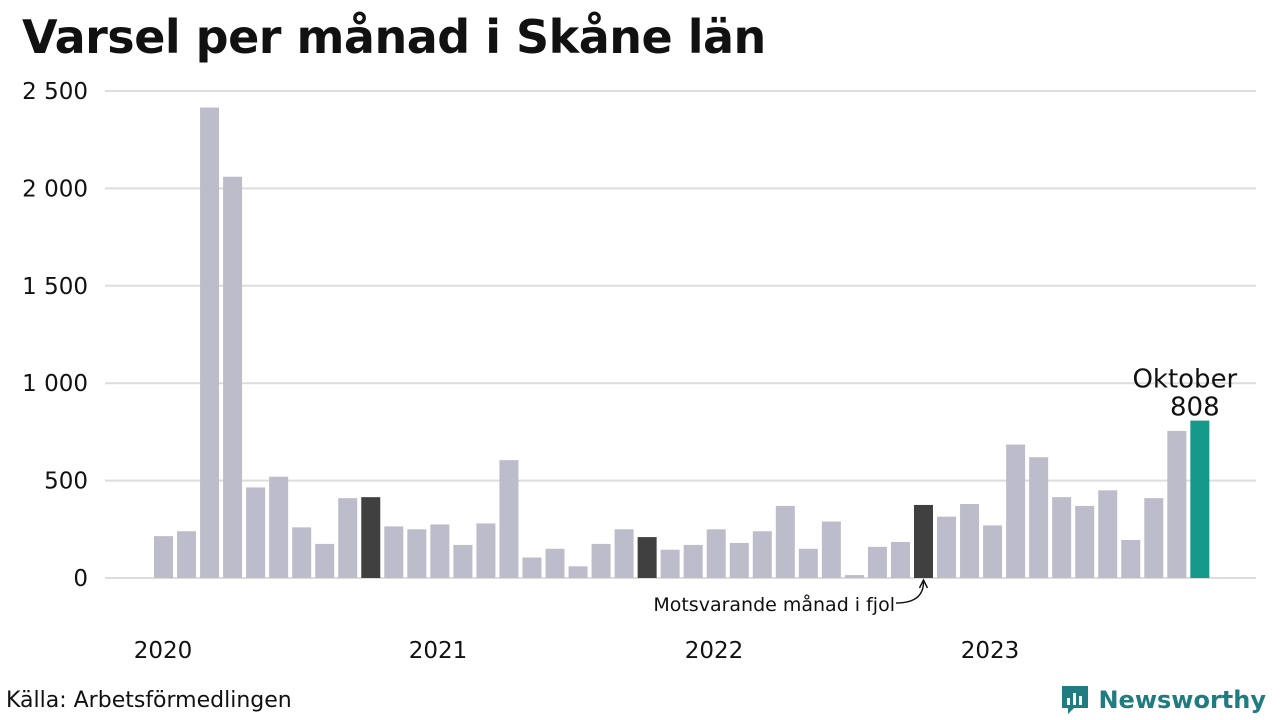  What do you see at coordinates (55, 92) in the screenshot?
I see `y-tick-label: 2 500` at bounding box center [55, 92].